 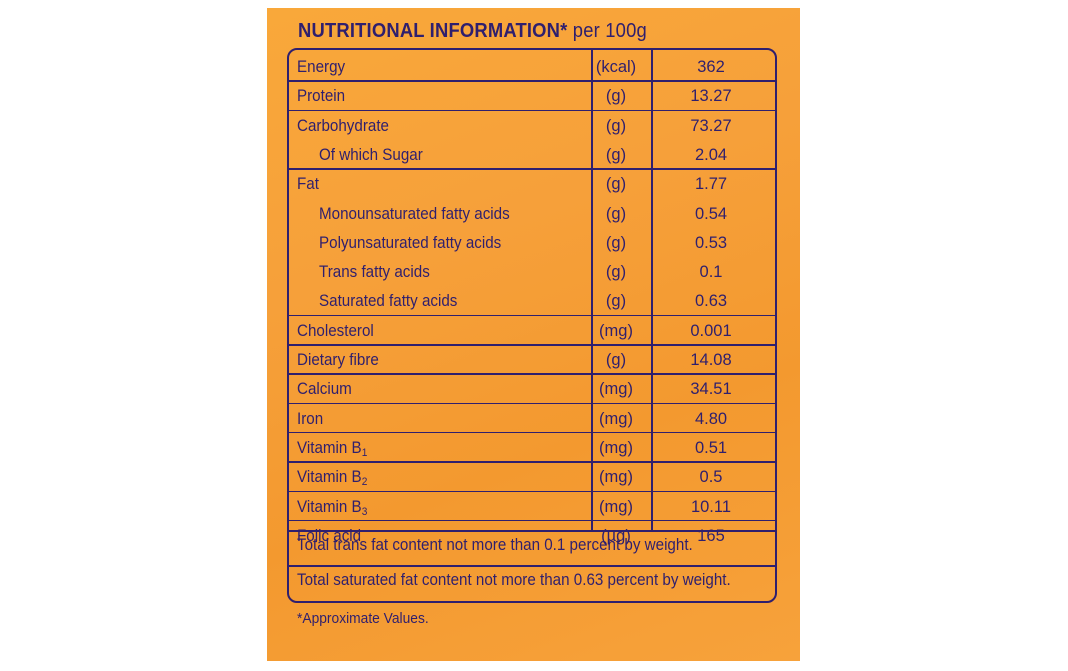 What do you see at coordinates (711, 184) in the screenshot?
I see `nutrient-value: 1.77` at bounding box center [711, 184].